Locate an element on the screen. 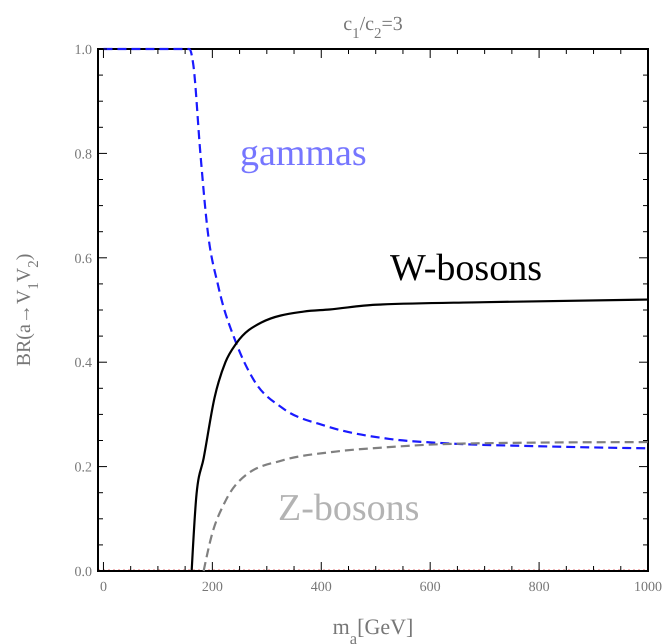  chart-title: c$_{1}$/c$_{2}$=3 is located at coordinates (373, 27).